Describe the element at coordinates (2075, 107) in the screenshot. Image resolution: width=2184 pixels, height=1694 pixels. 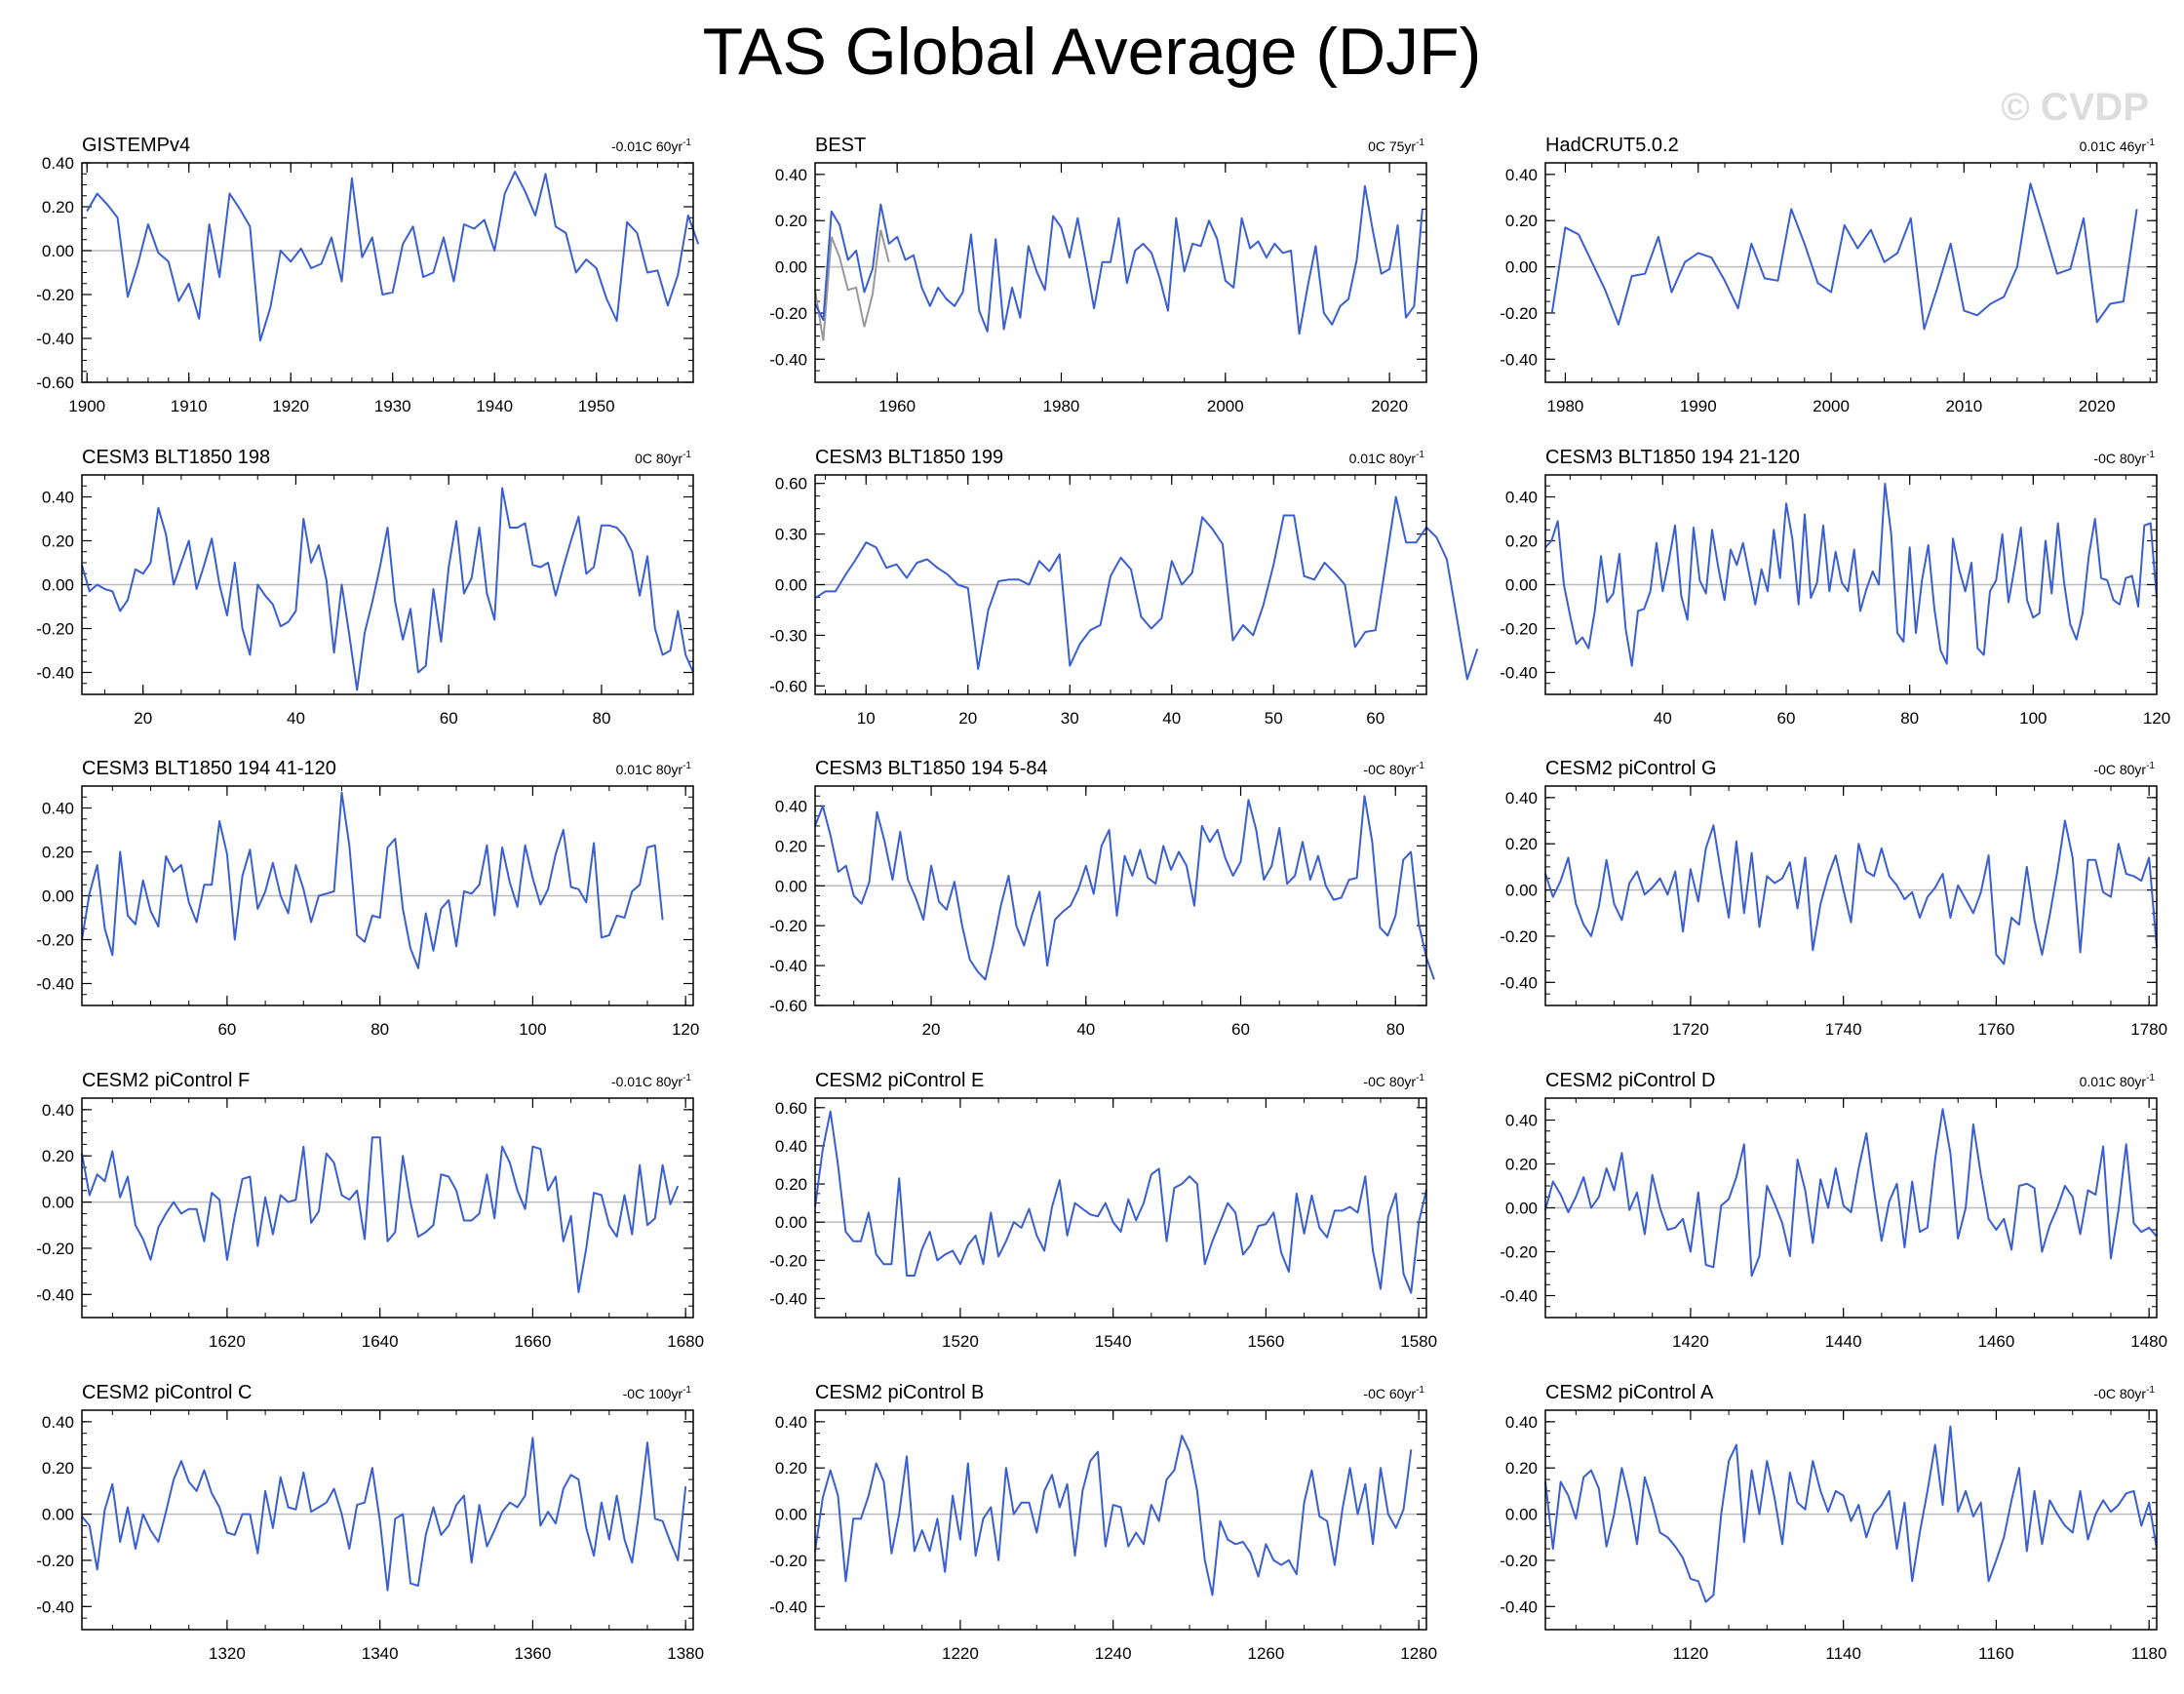
I see `watermark: © CVDP` at that location.